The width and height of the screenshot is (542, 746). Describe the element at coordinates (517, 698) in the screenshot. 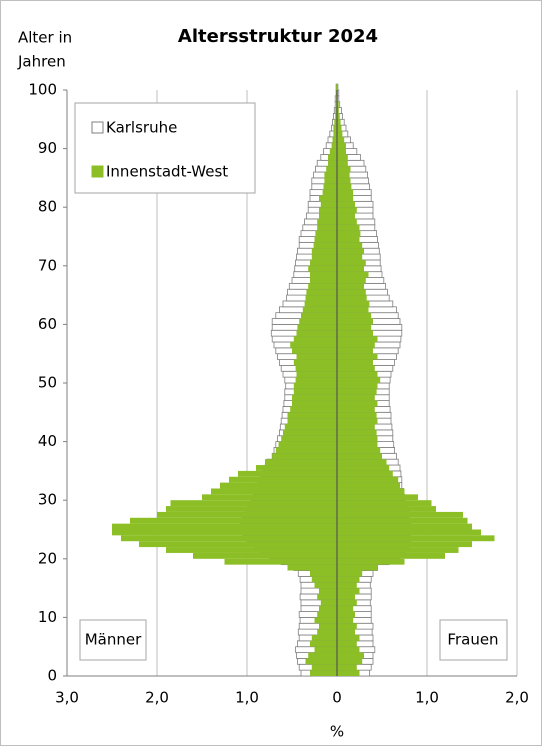

I see `x-tick-label: 2,0` at that location.